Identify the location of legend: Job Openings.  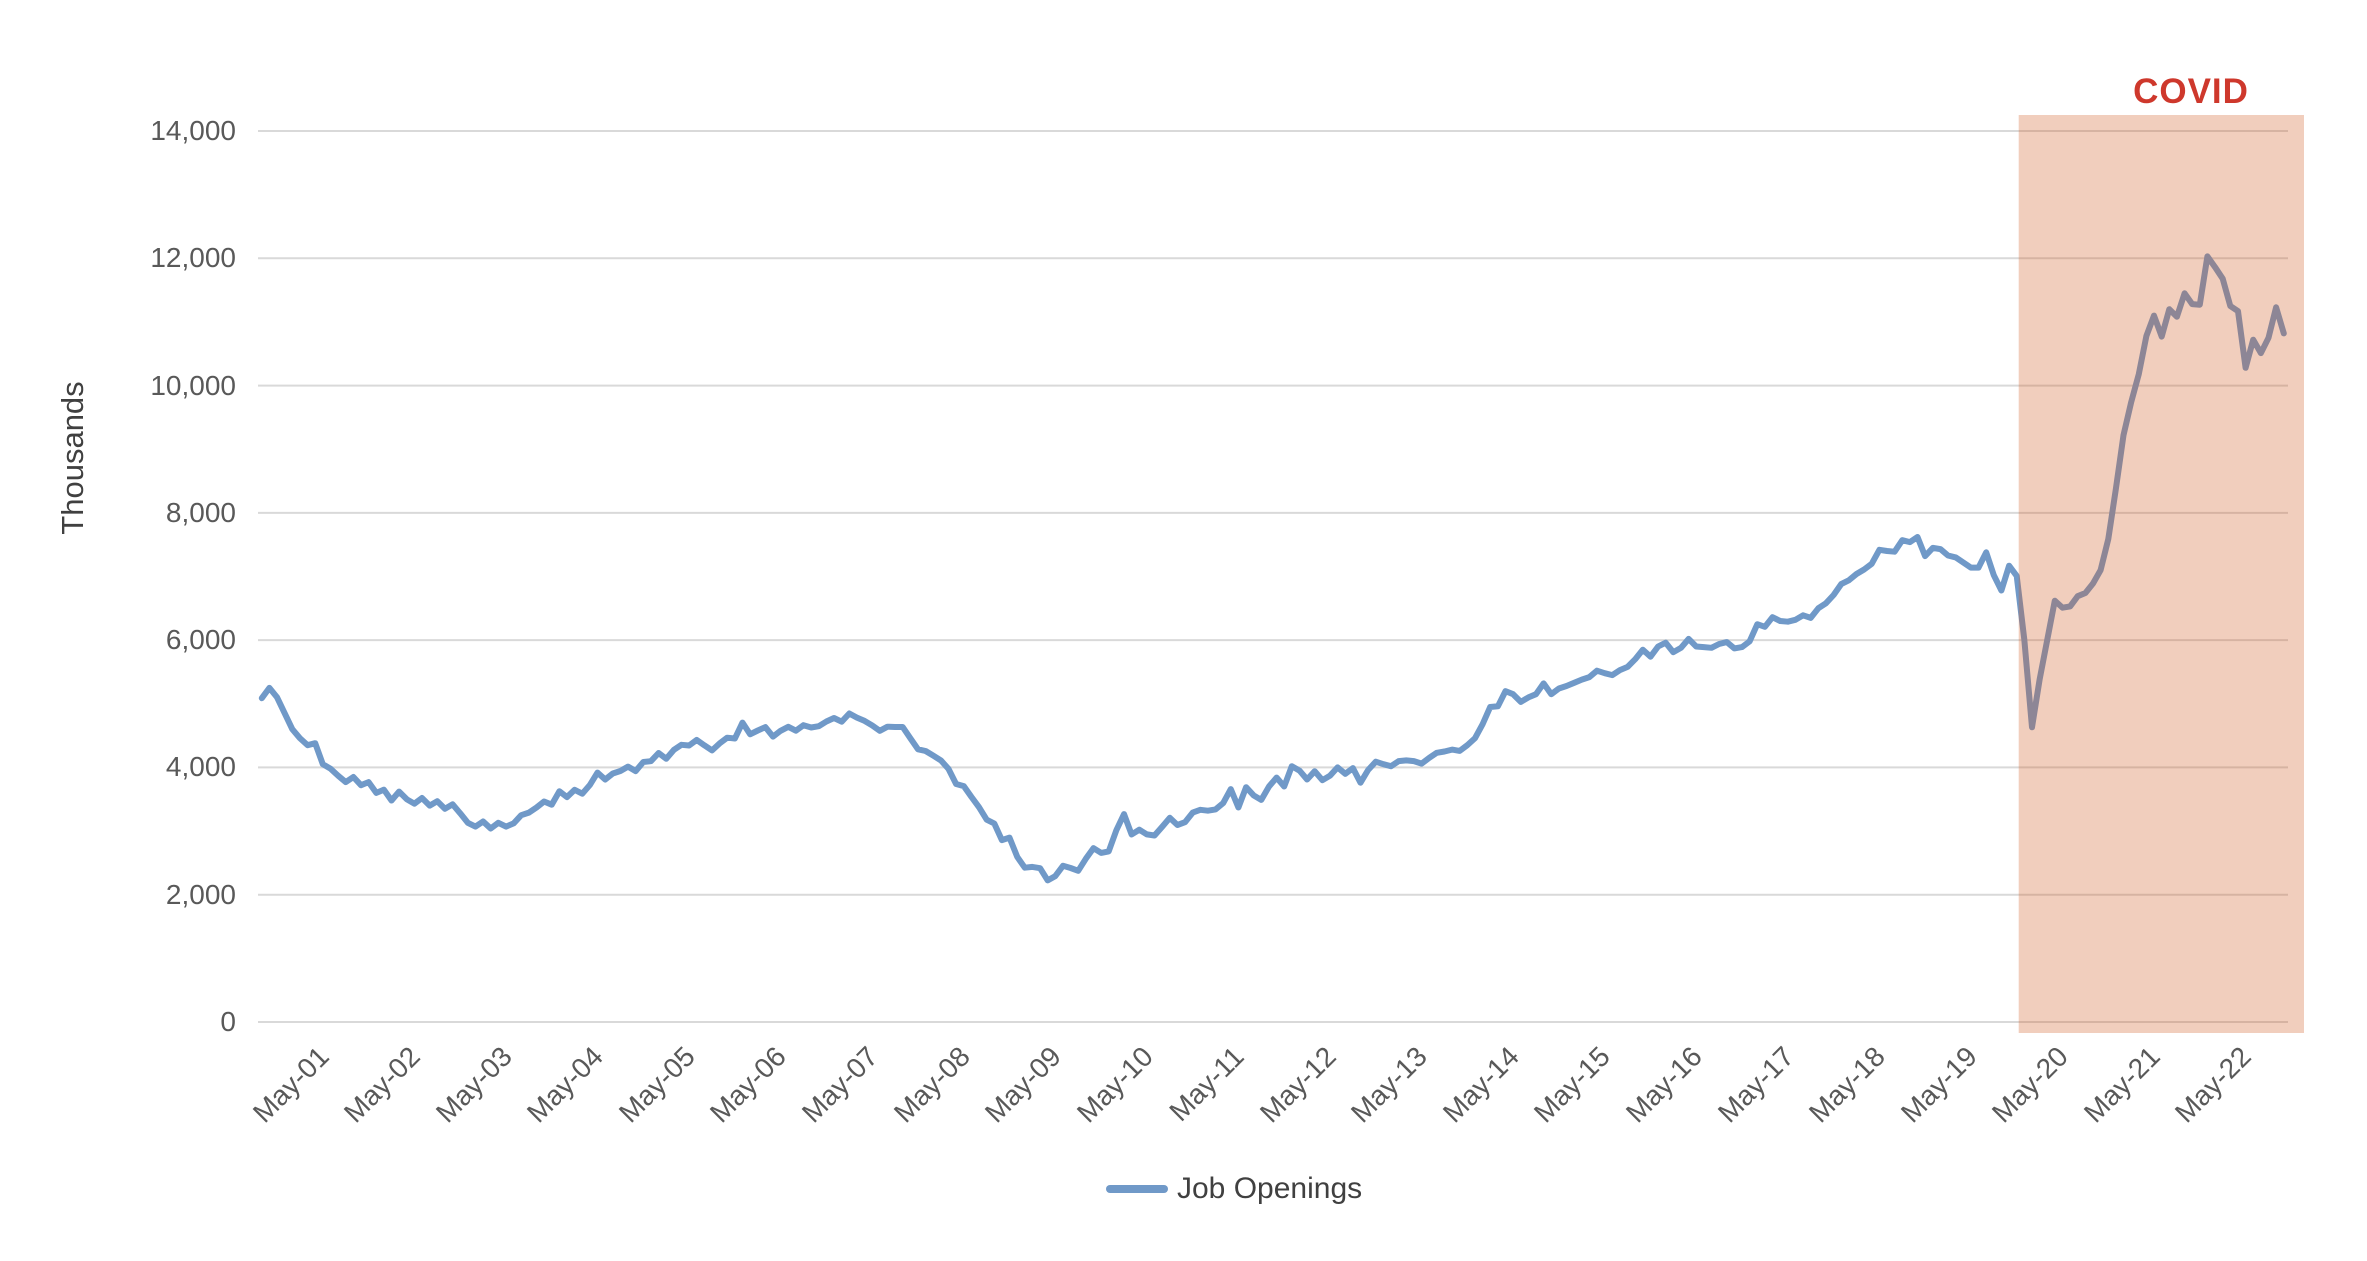
(1234, 1189).